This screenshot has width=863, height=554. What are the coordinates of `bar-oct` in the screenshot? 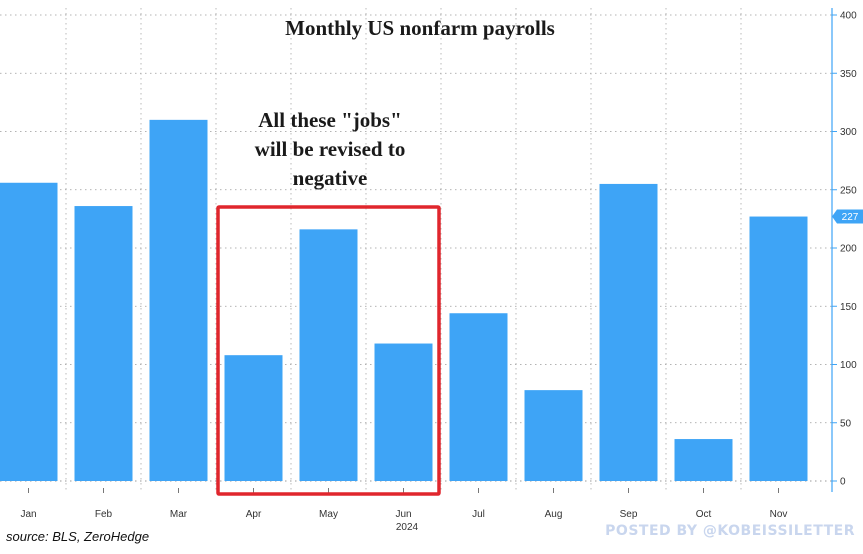 It's located at (703, 460).